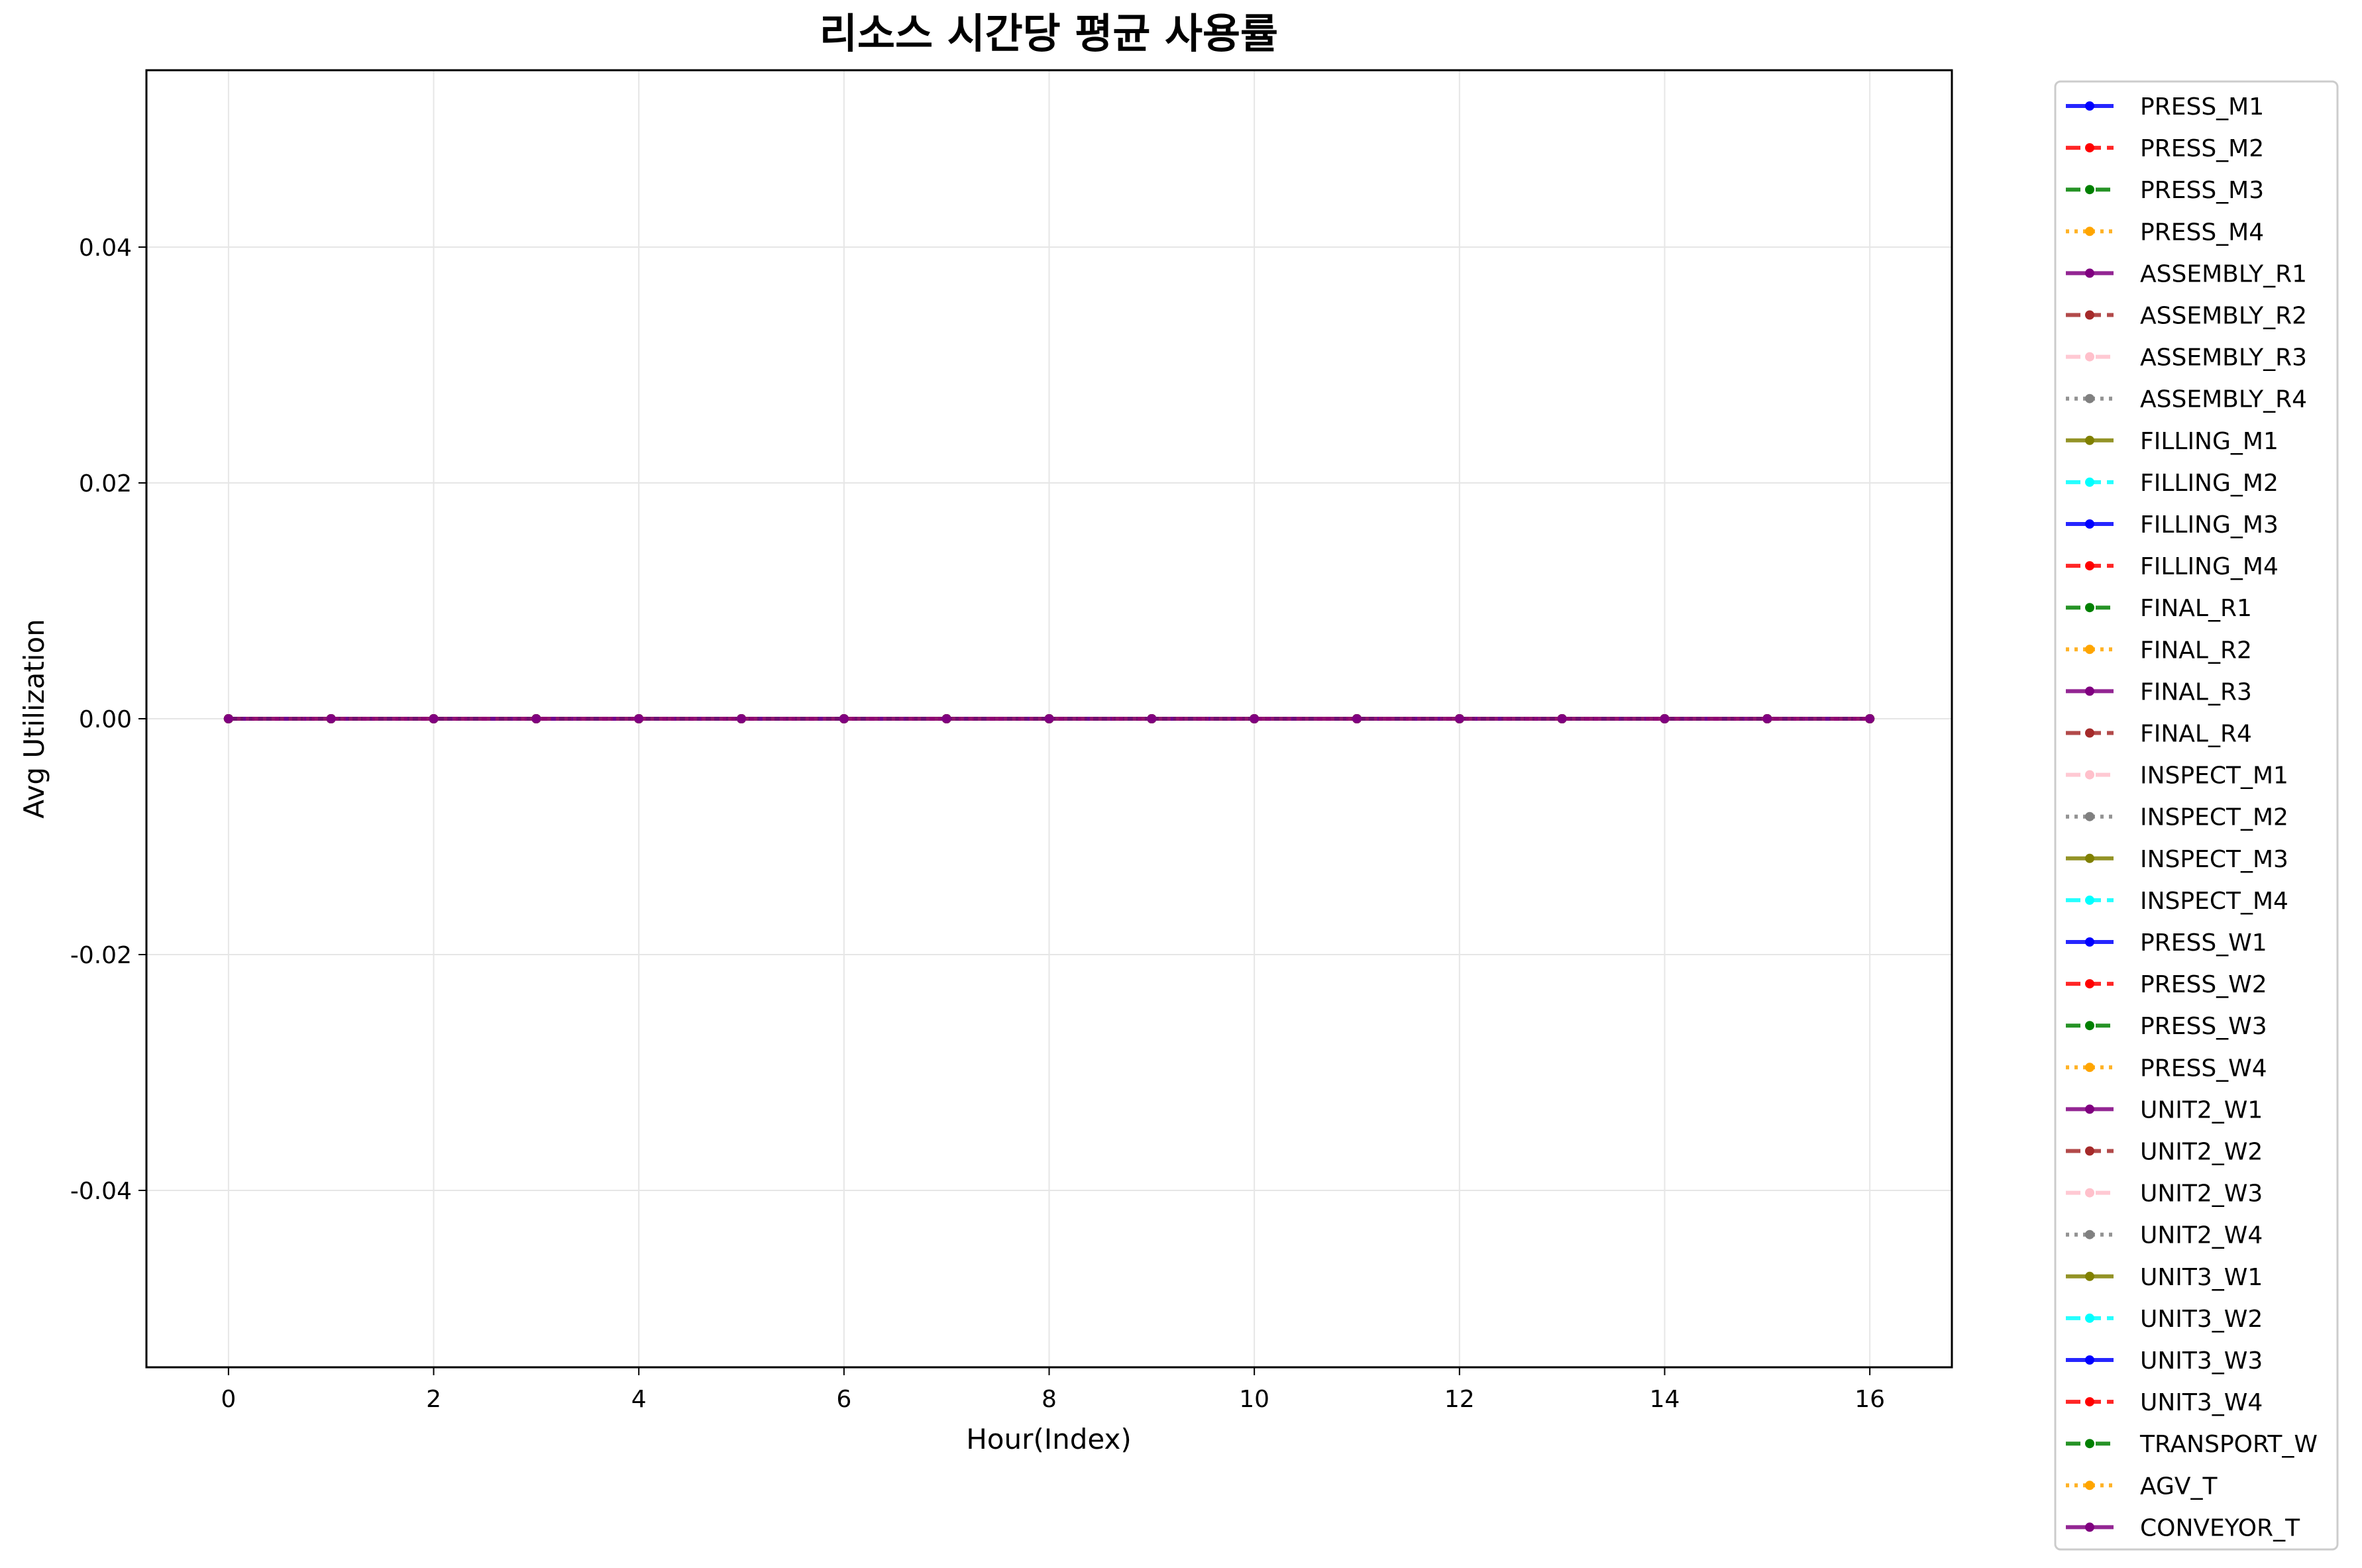 This screenshot has height=1568, width=2362. What do you see at coordinates (228, 1399) in the screenshot?
I see `x-tick-label: 0` at bounding box center [228, 1399].